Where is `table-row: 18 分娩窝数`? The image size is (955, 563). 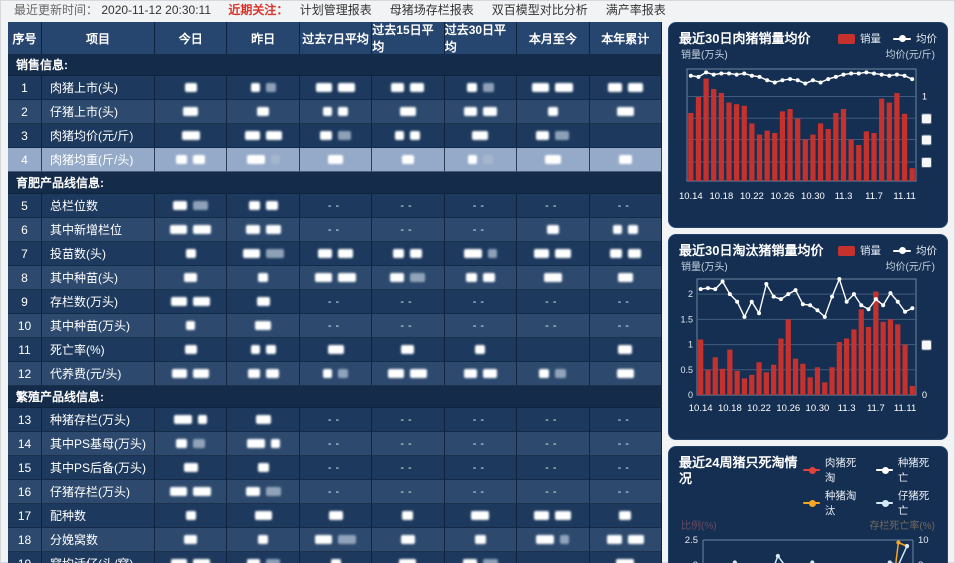
table-row: 18 分娩窝数 is located at coordinates (335, 540).